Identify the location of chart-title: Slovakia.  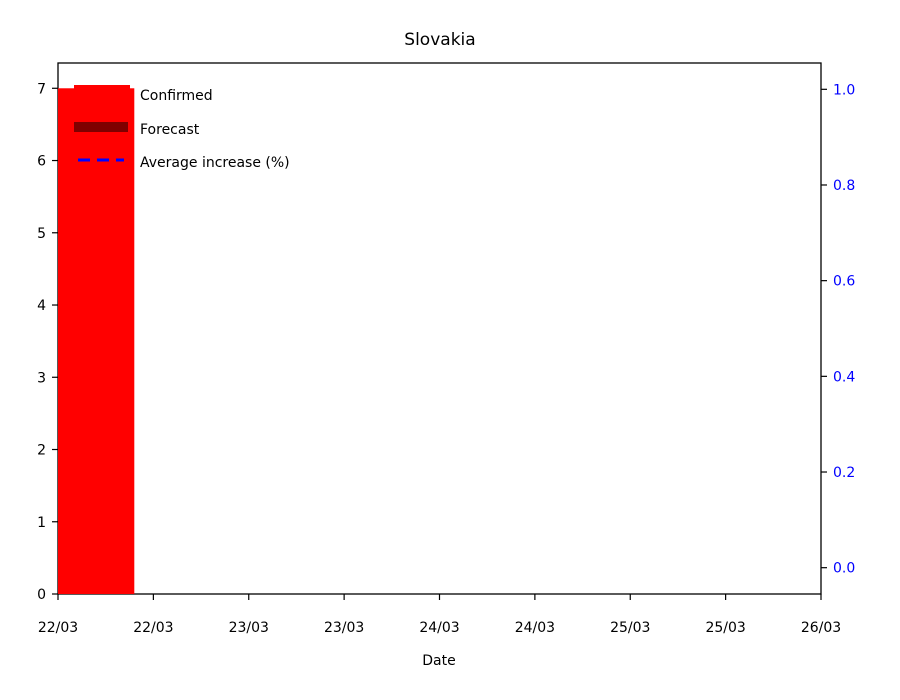
(439, 40).